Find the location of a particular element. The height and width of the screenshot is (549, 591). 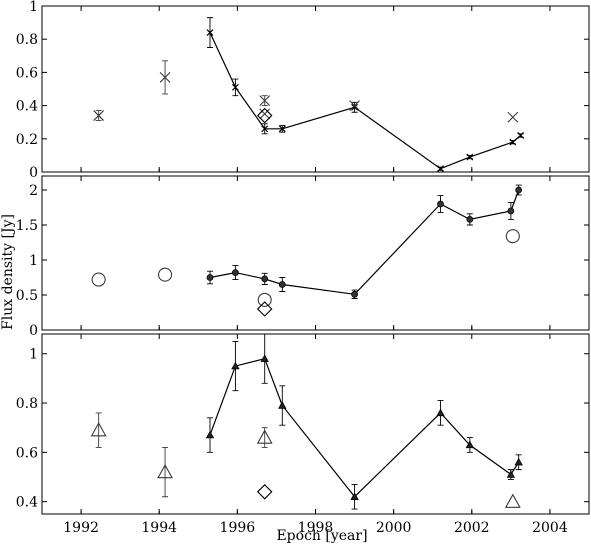

x-tick-label: 2000 is located at coordinates (394, 528).